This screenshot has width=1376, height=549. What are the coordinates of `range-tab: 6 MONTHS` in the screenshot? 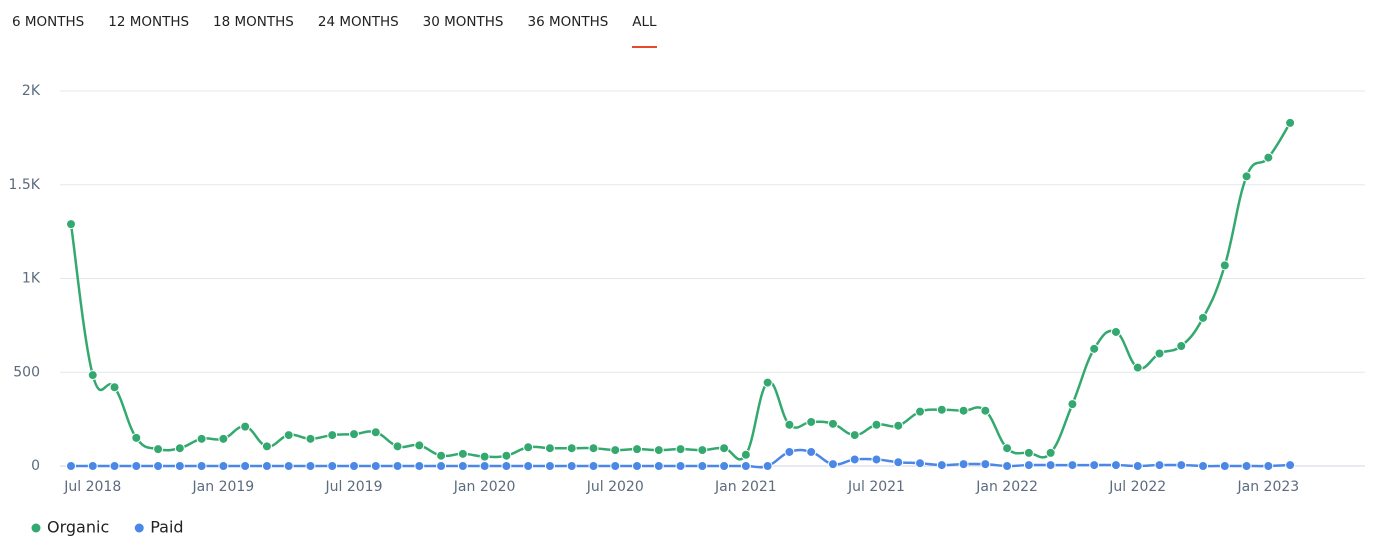 It's located at (48, 22).